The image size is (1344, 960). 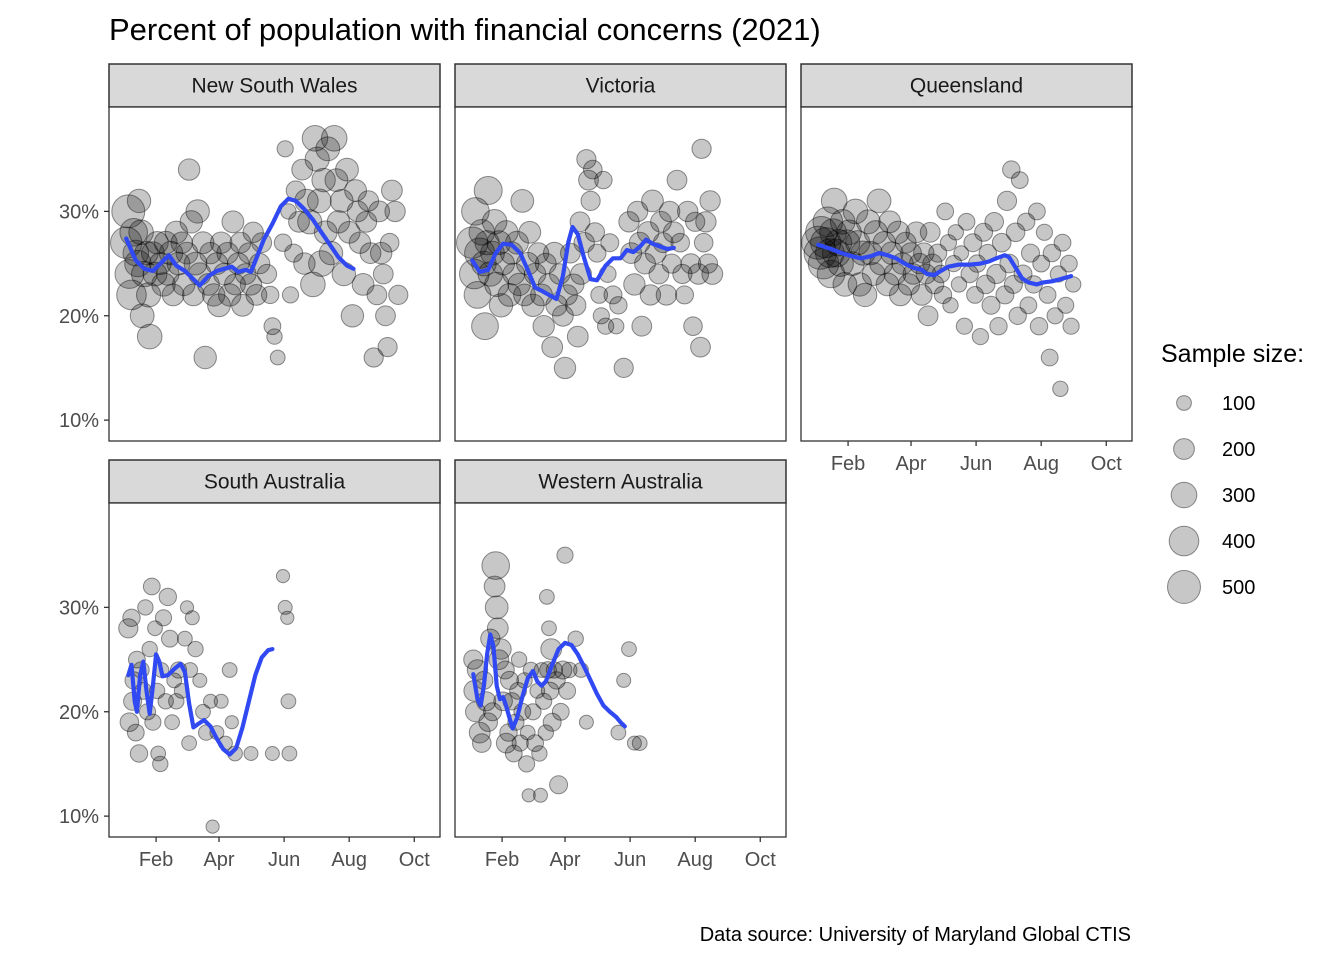 I want to click on x-tick-label: Feb, so click(x=156, y=860).